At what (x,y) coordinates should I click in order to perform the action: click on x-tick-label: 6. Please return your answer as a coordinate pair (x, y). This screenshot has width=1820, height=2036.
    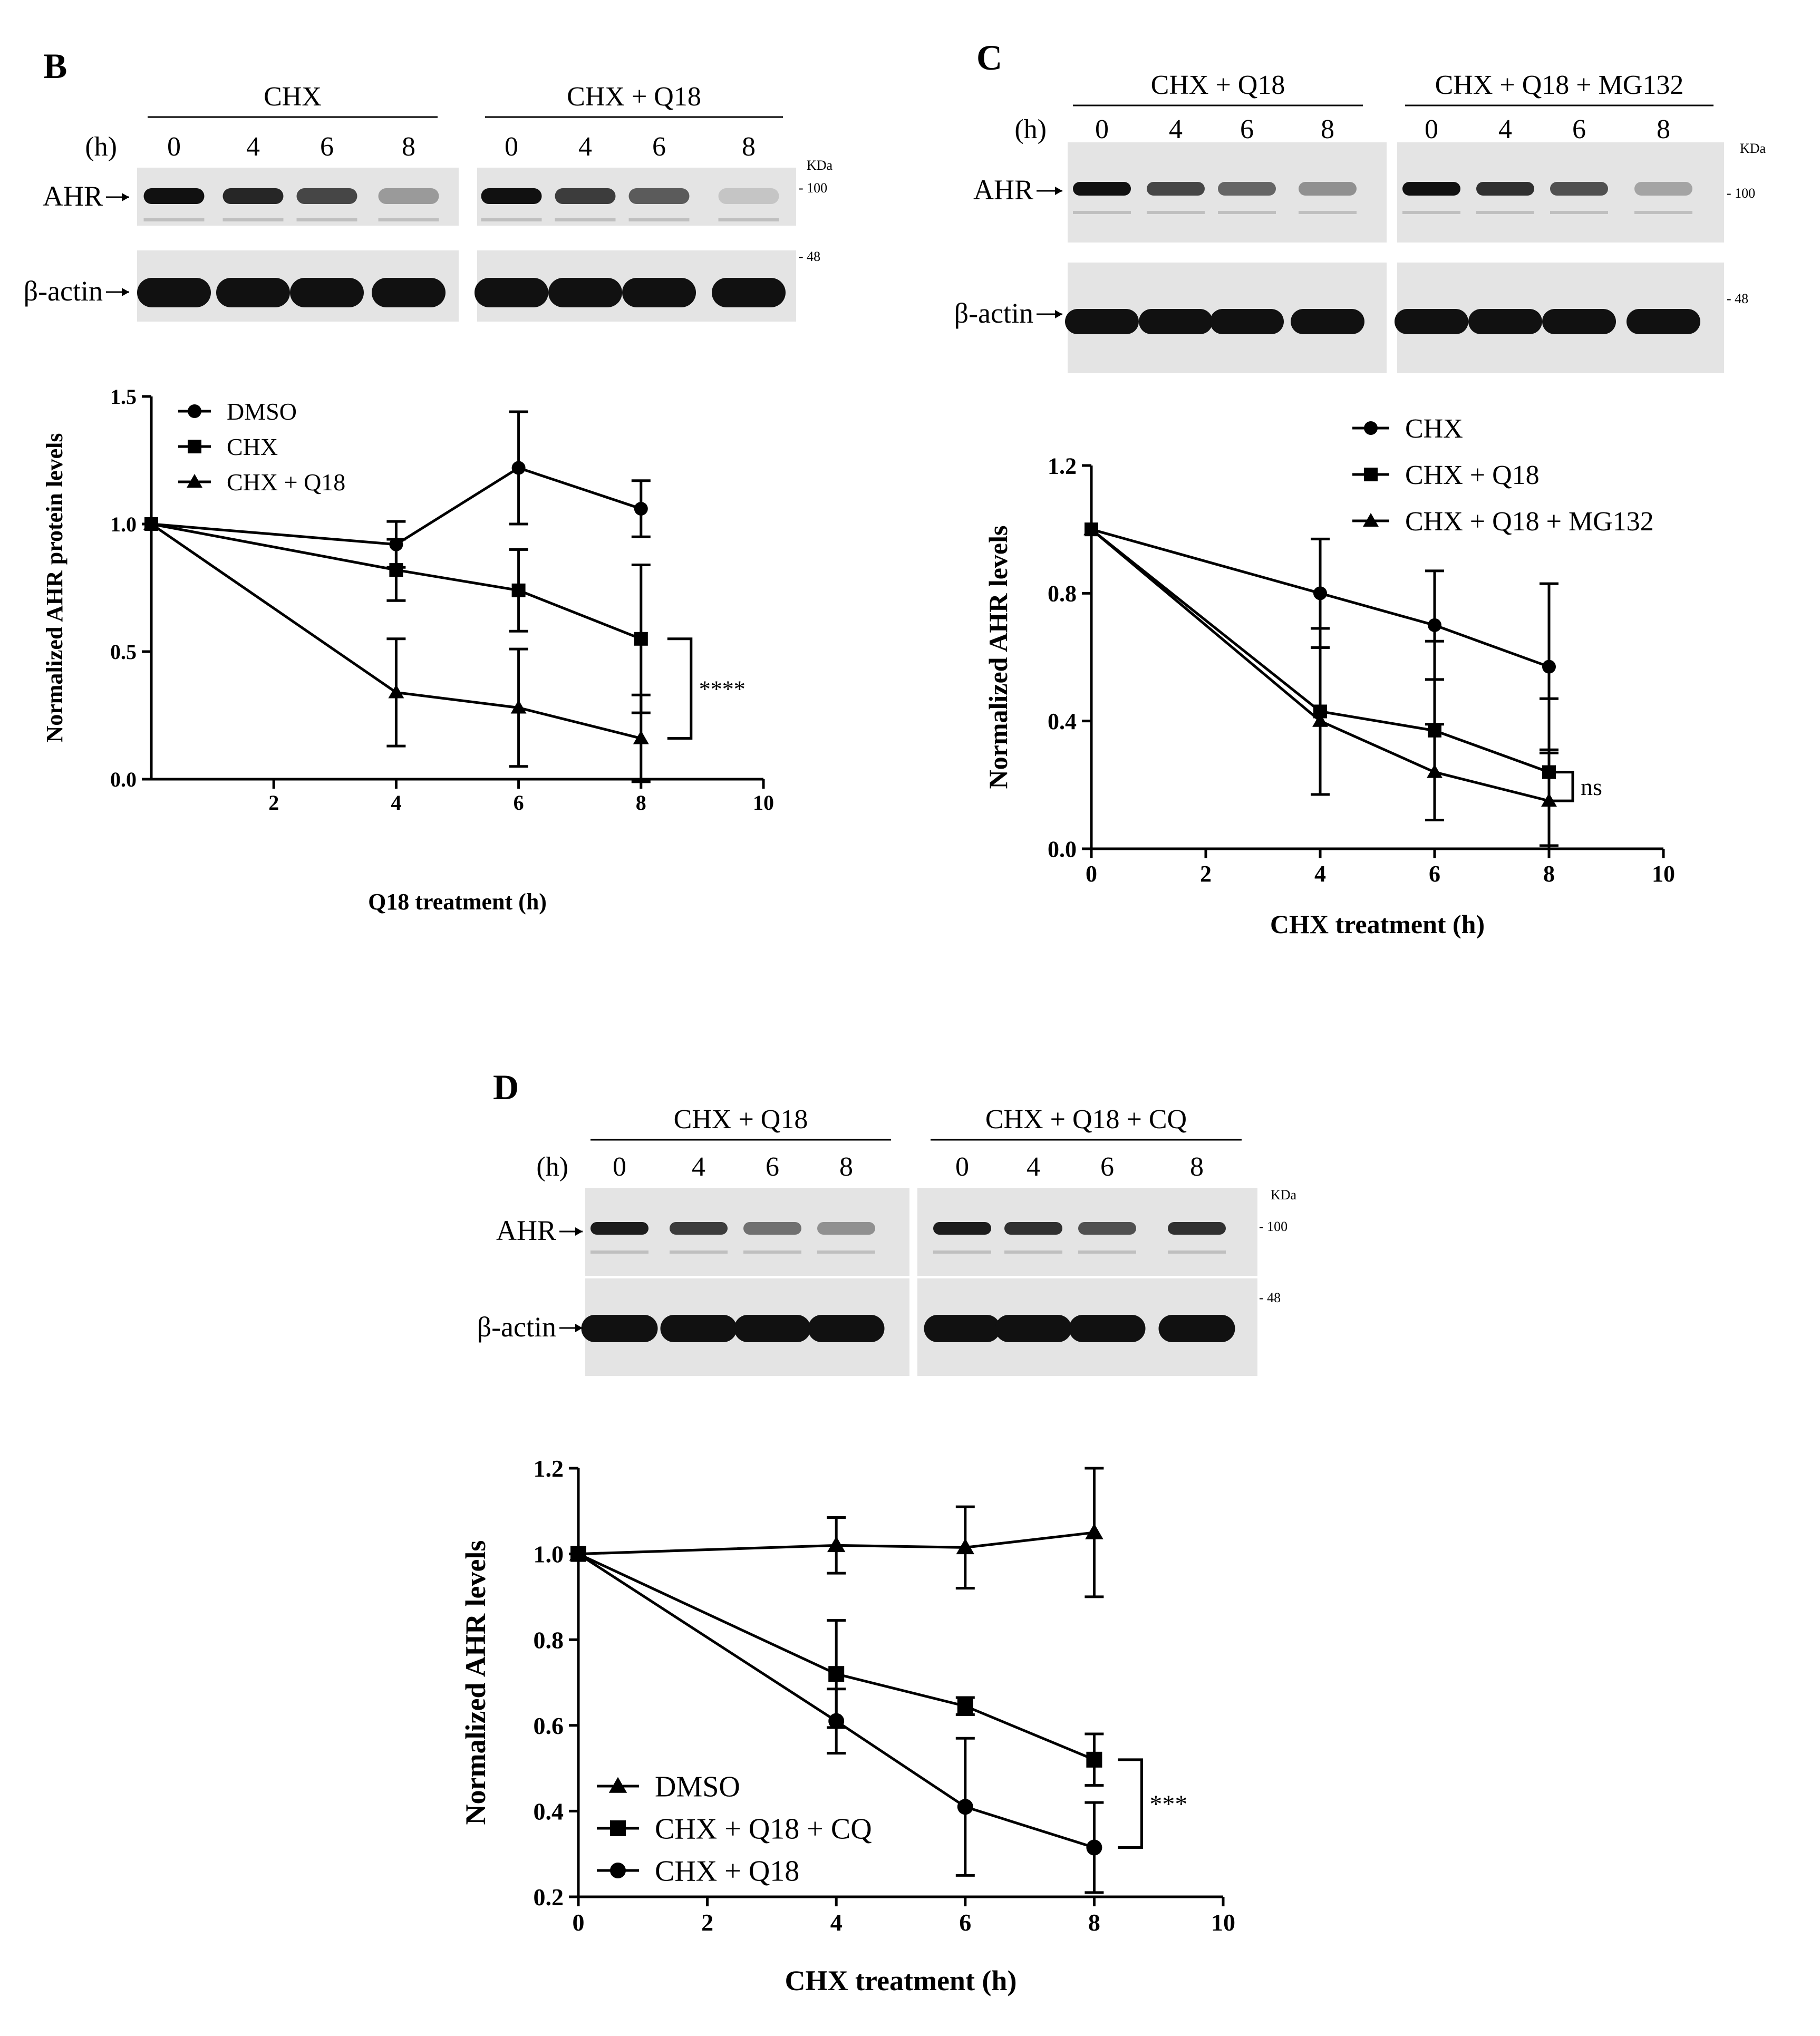
    Looking at the image, I should click on (519, 803).